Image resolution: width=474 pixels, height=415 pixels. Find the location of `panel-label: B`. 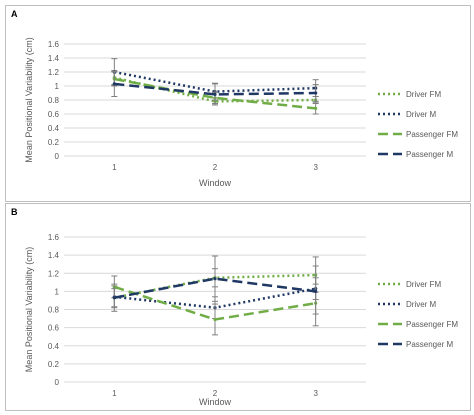

panel-label: B is located at coordinates (14, 212).